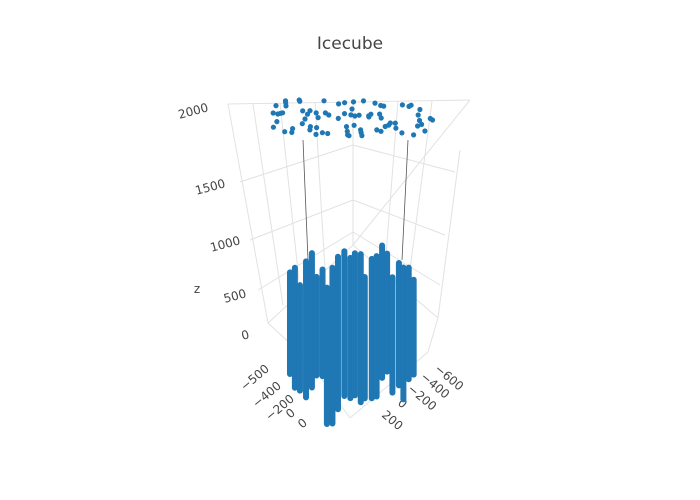 This screenshot has height=500, width=700. I want to click on surface-stations, so click(353, 118).